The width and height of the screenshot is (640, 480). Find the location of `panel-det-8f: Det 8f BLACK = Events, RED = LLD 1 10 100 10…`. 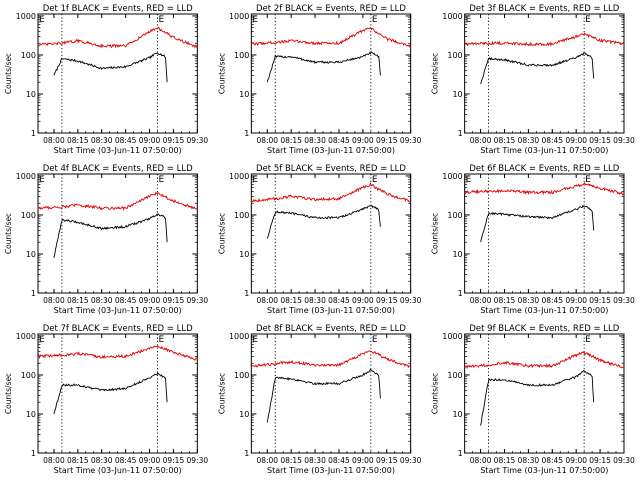

panel-det-8f: Det 8f BLACK = Events, RED = LLD 1 10 100 10… is located at coordinates (319, 399).